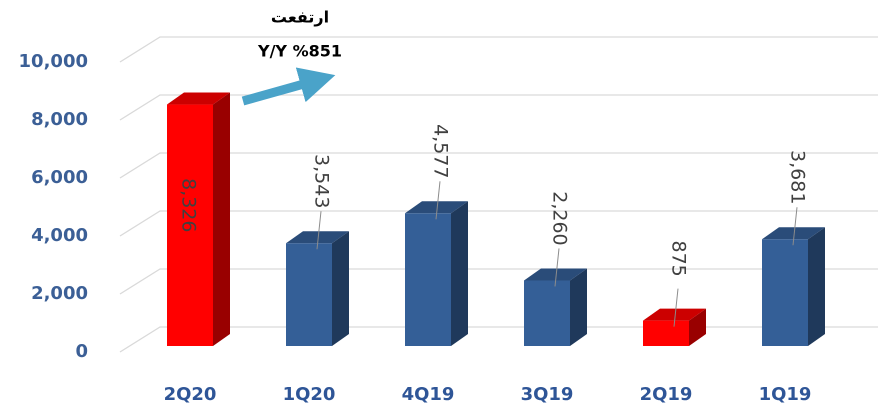 The image size is (878, 409). I want to click on annotation: Y/Y %851, so click(299, 51).